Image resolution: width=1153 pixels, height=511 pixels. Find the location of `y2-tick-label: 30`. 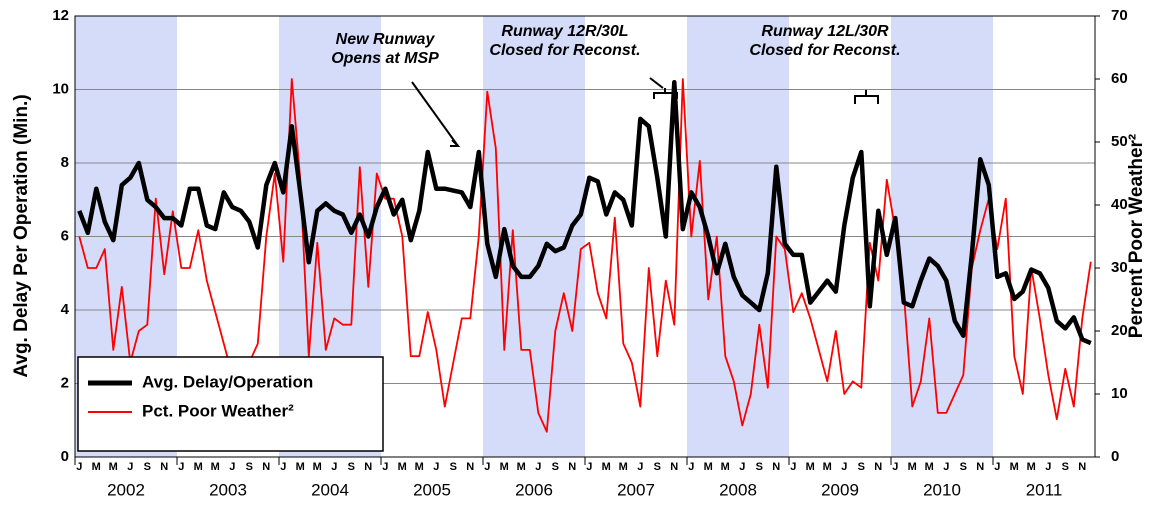

y2-tick-label: 30 is located at coordinates (1119, 267).